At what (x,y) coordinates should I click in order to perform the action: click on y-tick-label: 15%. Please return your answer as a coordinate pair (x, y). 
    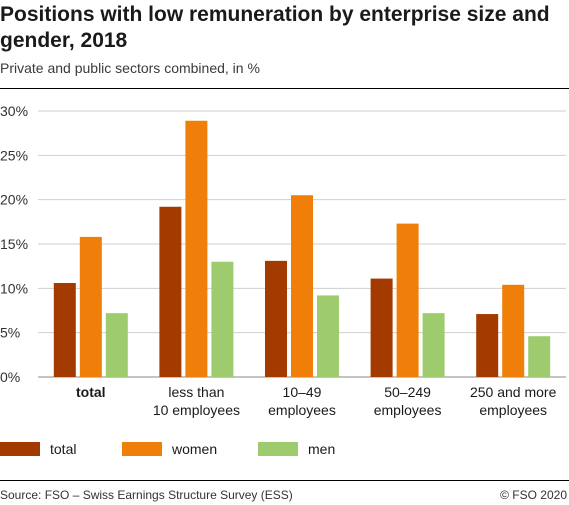
    Looking at the image, I should click on (14, 244).